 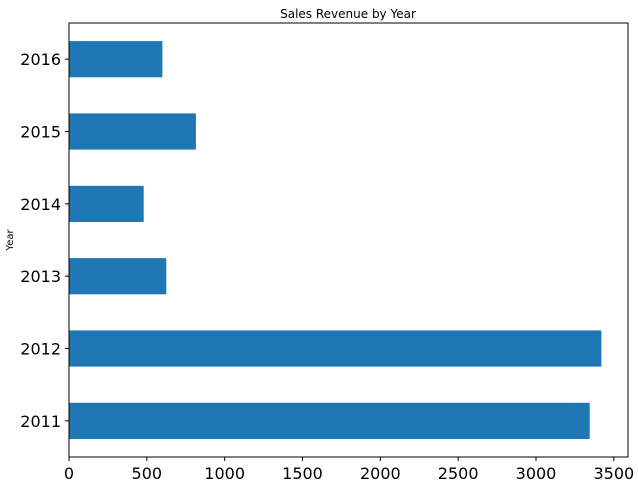 I want to click on x-tick-label-1500: 1500, so click(x=302, y=473).